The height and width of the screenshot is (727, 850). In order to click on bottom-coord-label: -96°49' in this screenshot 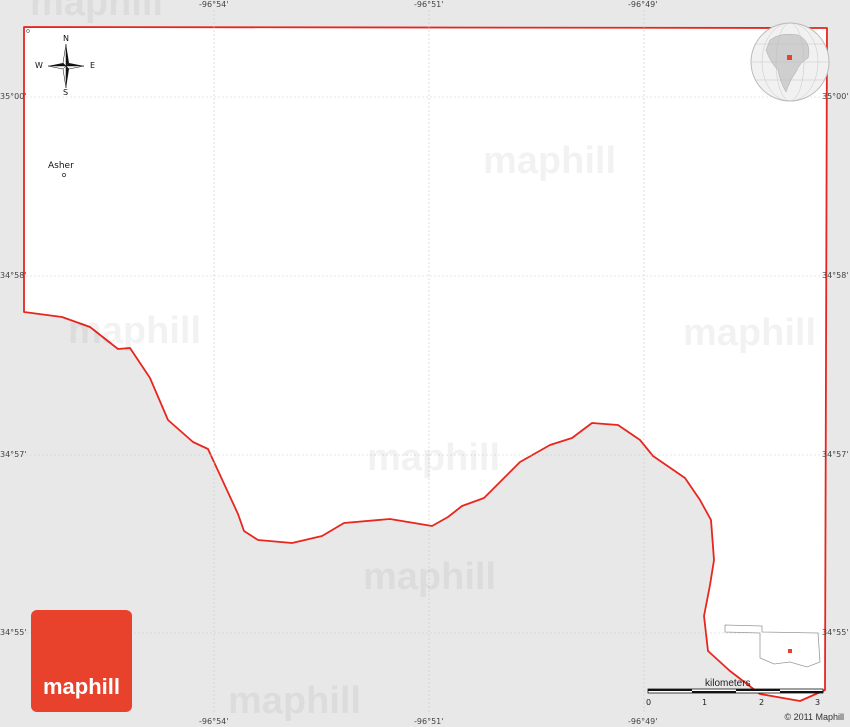, I will do `click(643, 721)`.